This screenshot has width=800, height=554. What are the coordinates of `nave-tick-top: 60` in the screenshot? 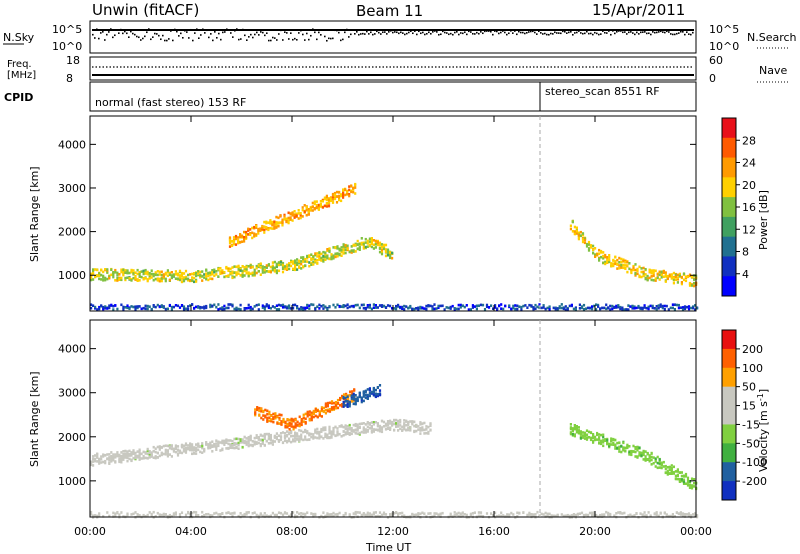 It's located at (716, 60).